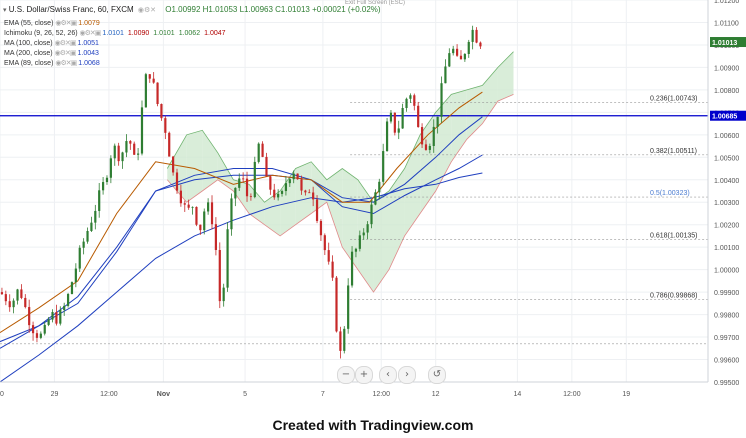  Describe the element at coordinates (388, 375) in the screenshot. I see `chevron-left-icon: ‹` at that location.